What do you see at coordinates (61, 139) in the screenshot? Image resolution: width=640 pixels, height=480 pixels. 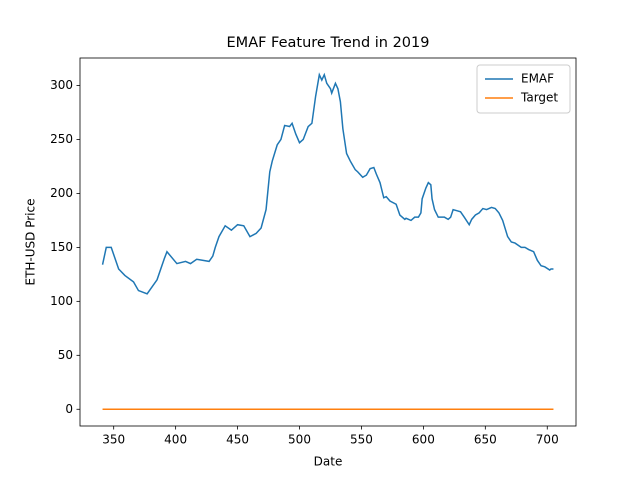 I see `y-tick-label: 250` at bounding box center [61, 139].